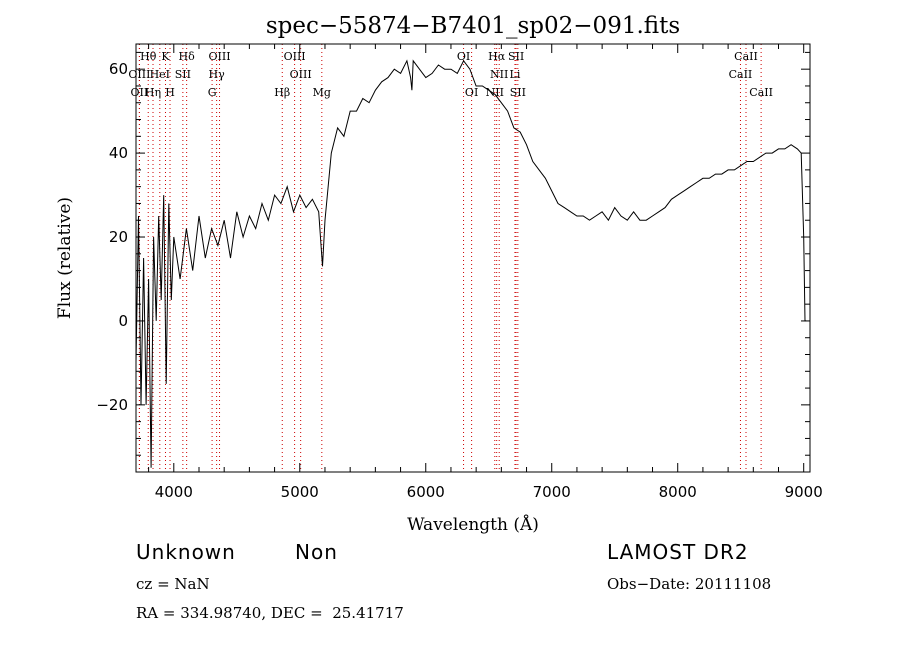 Image resolution: width=900 pixels, height=650 pixels. I want to click on chart-title: spec−55874−B7401_sp02−091.fits, so click(473, 26).